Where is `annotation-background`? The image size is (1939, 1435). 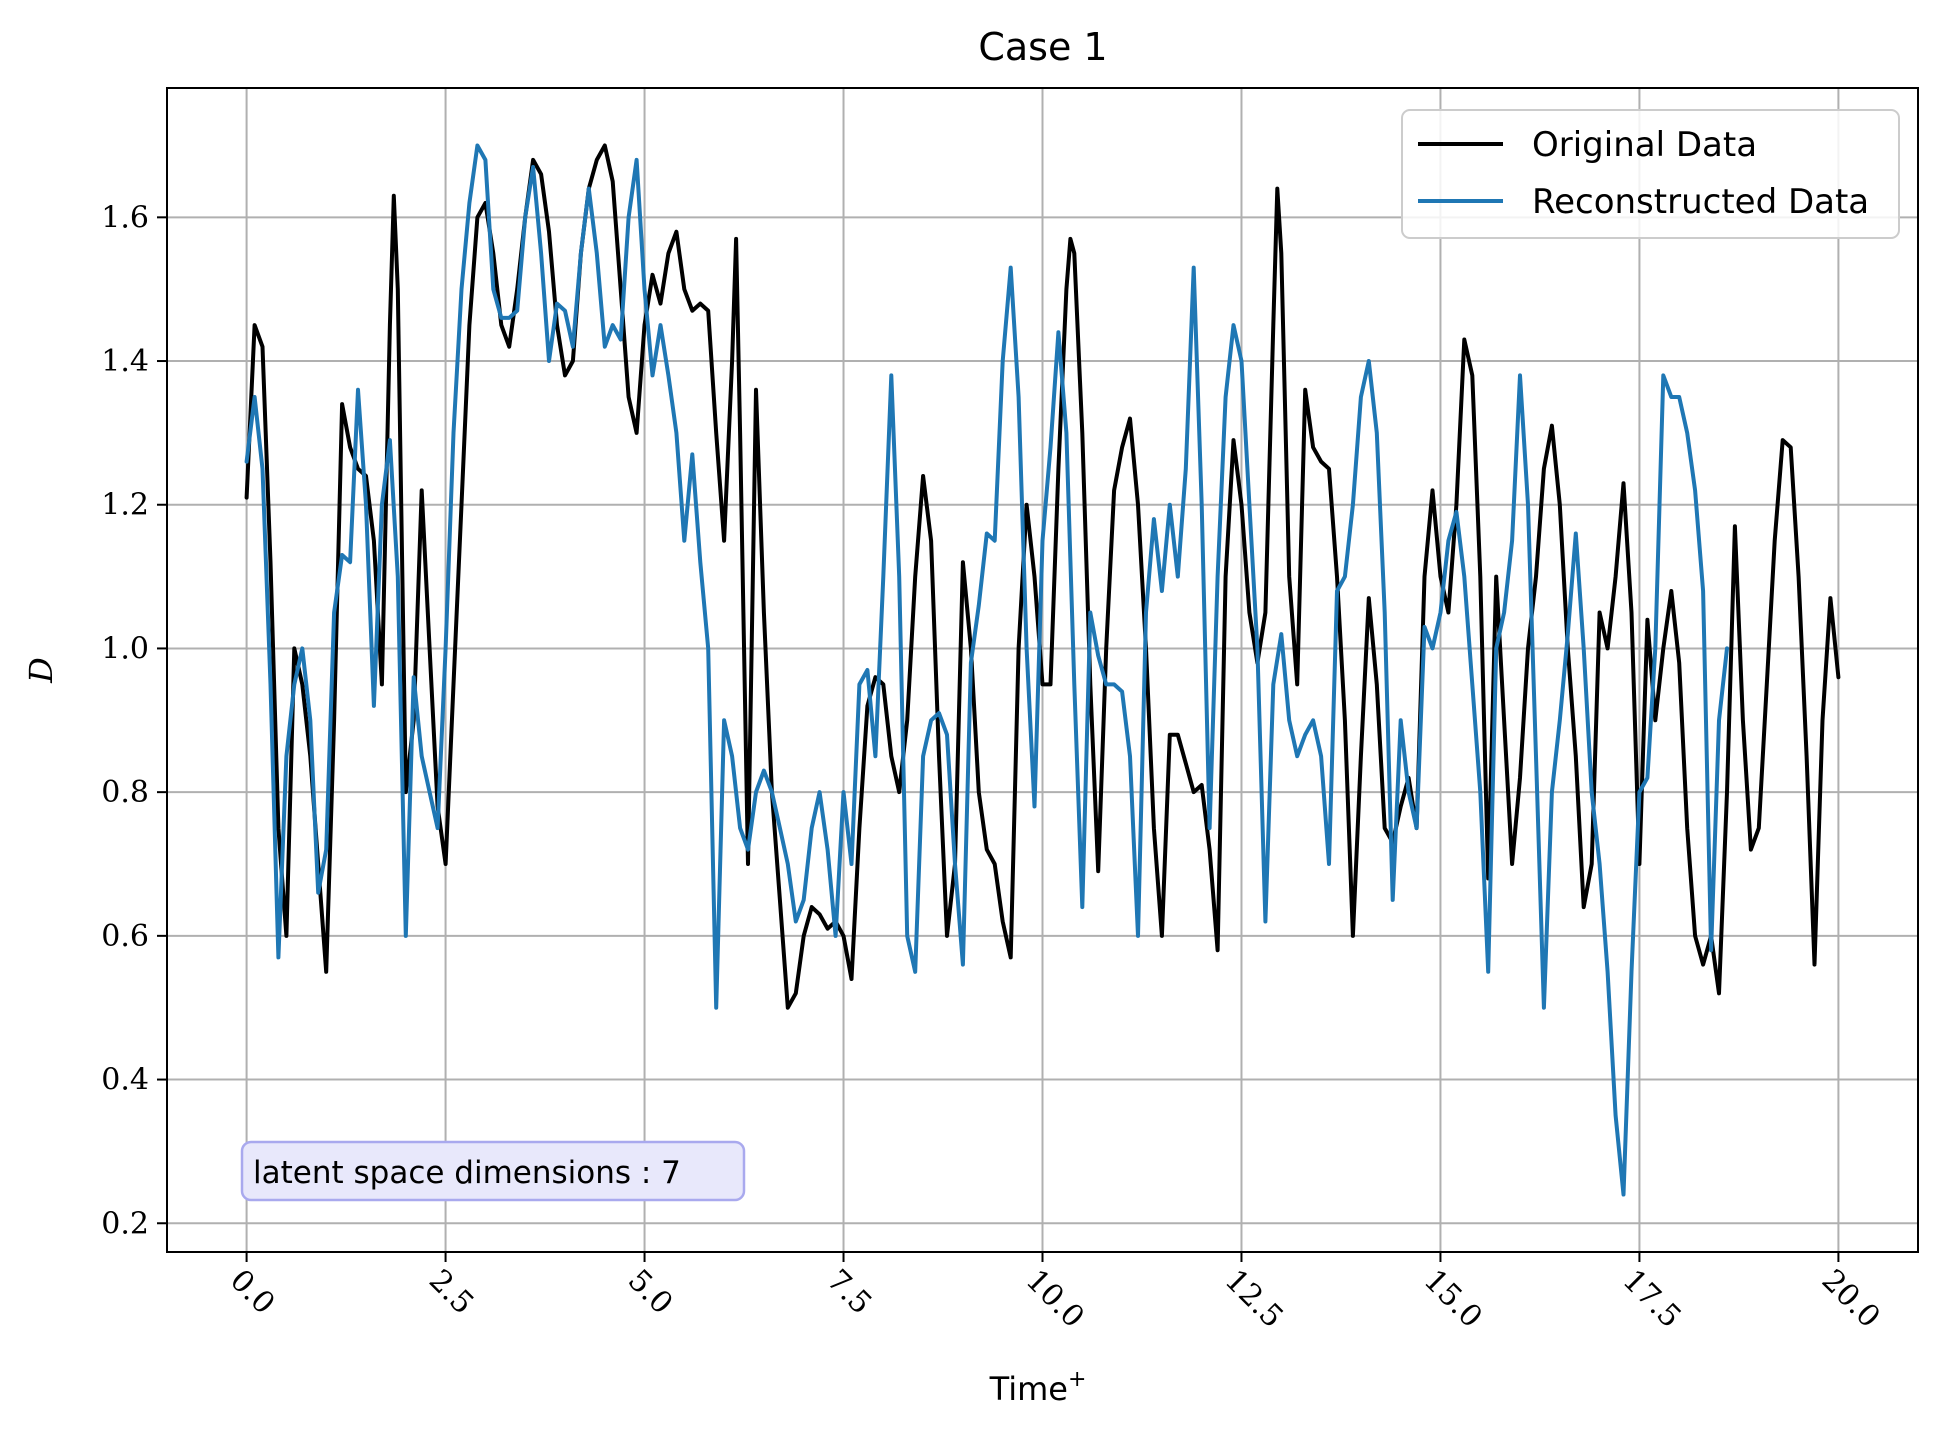 annotation-background is located at coordinates (493, 1171).